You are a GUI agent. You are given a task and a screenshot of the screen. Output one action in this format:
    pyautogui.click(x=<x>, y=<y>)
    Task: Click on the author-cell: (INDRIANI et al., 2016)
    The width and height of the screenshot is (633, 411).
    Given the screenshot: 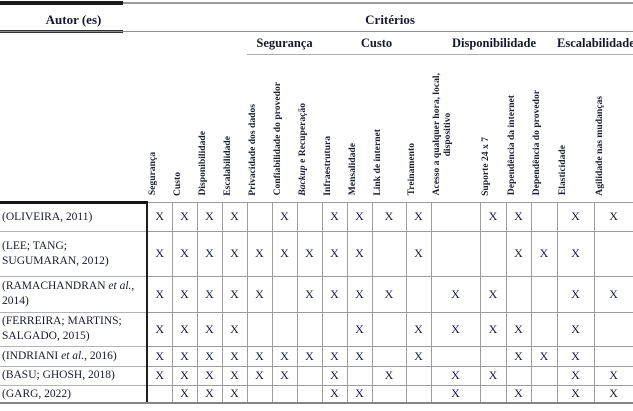 What is the action you would take?
    pyautogui.click(x=74, y=356)
    